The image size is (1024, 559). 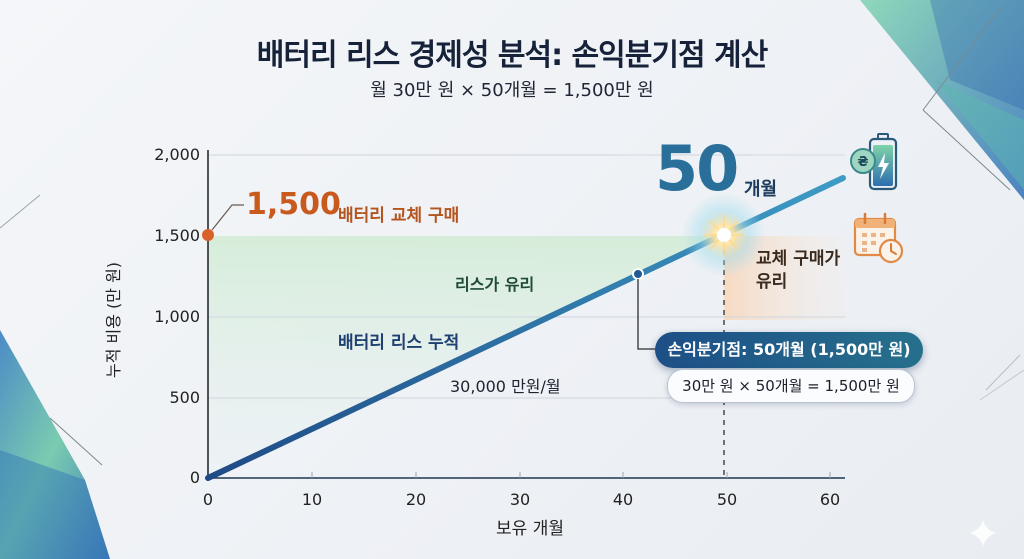 What do you see at coordinates (520, 499) in the screenshot?
I see `x-tick-30: 30` at bounding box center [520, 499].